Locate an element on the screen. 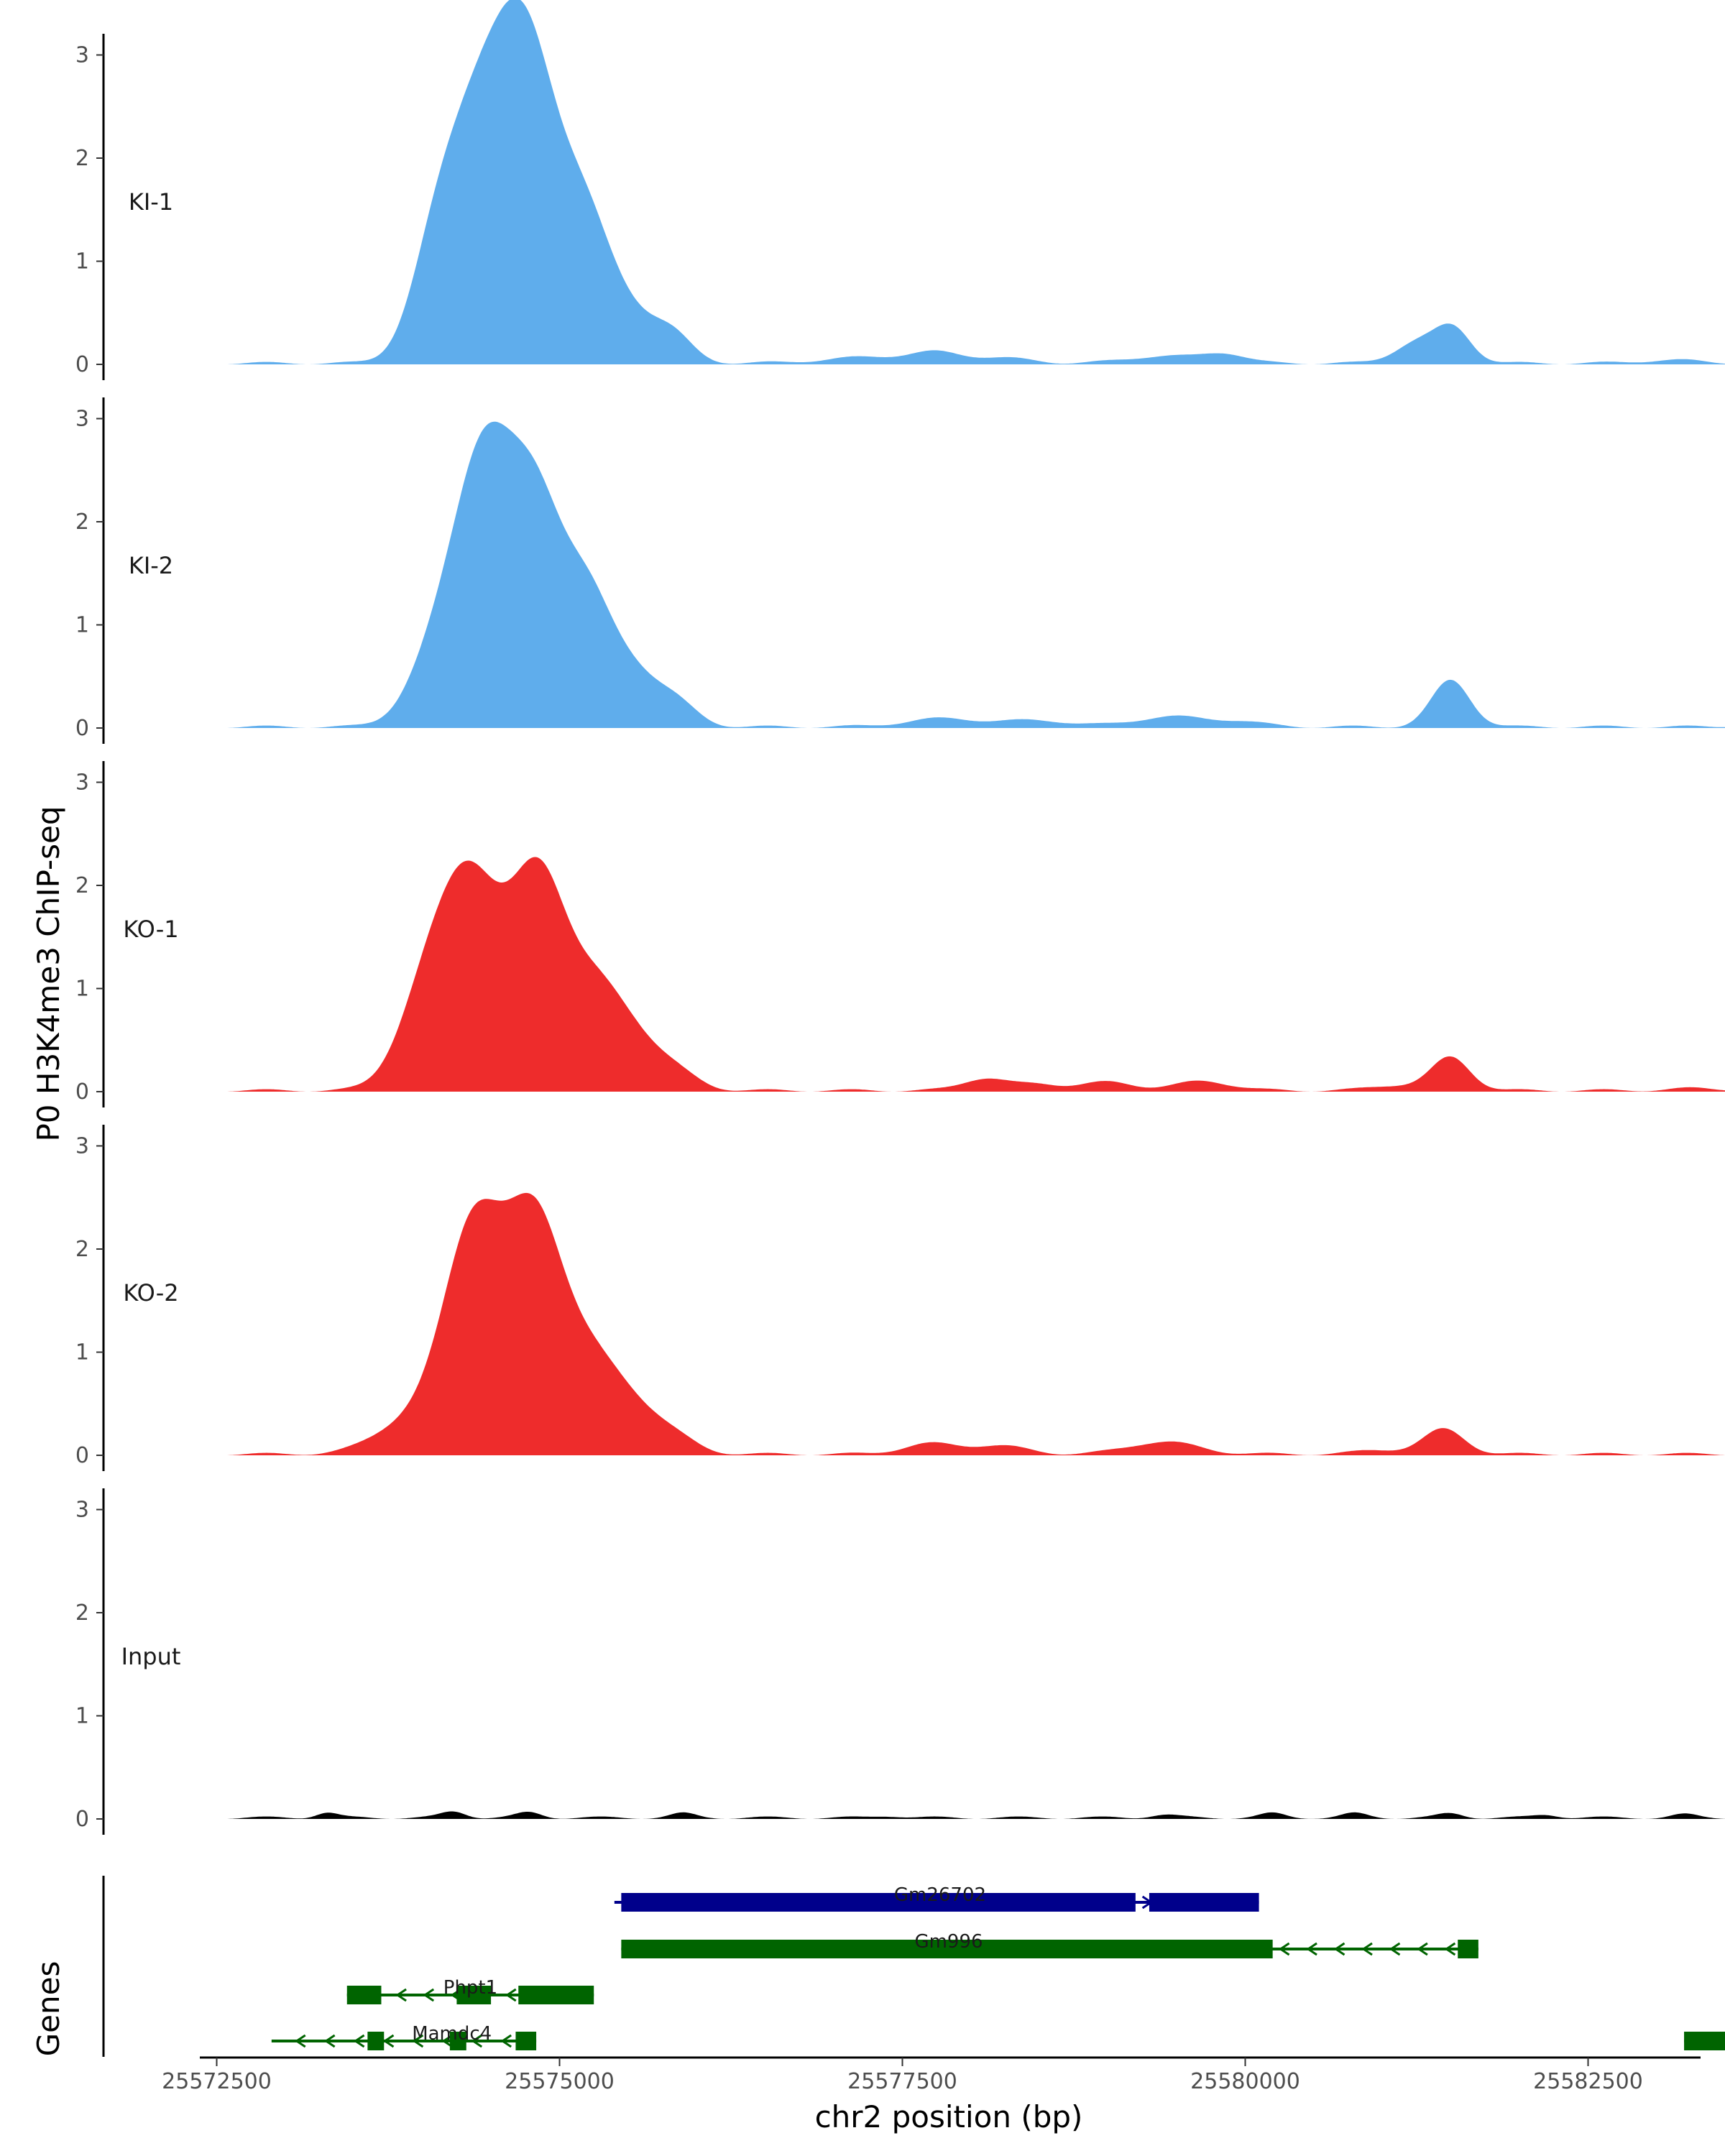 This screenshot has width=1725, height=2156. gene-gm26702: Gm26702 is located at coordinates (936, 1898).